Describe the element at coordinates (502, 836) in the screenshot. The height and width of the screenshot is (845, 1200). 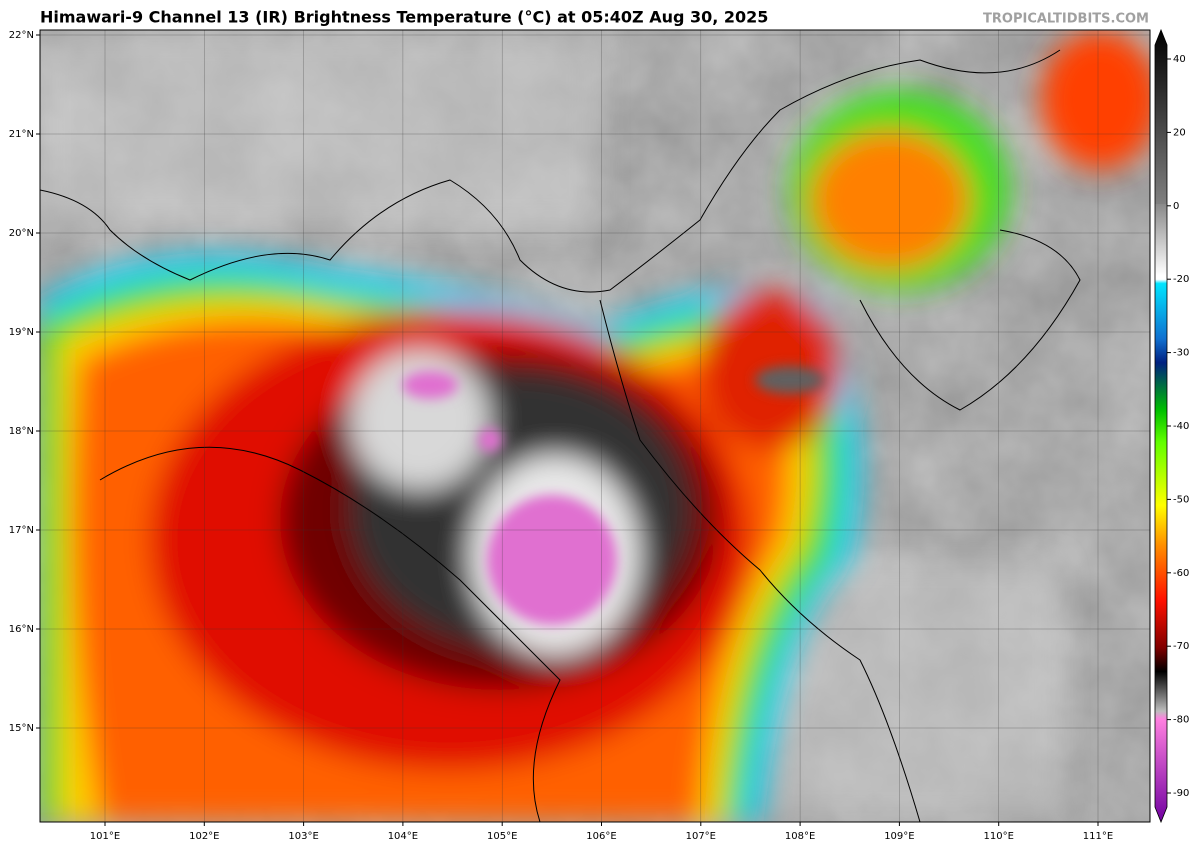
I see `lon-label: 105°E` at that location.